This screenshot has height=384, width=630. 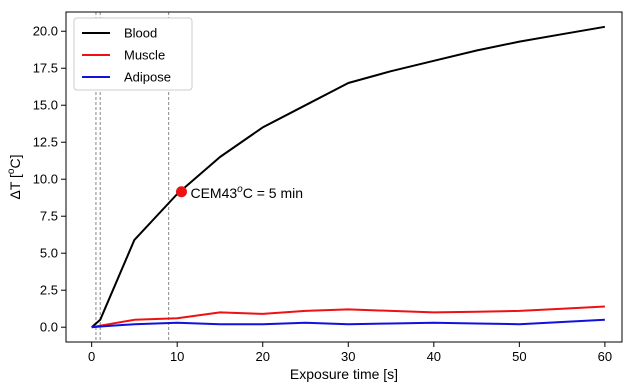 What do you see at coordinates (147, 77) in the screenshot?
I see `legend-label-adipose: Adipose` at bounding box center [147, 77].